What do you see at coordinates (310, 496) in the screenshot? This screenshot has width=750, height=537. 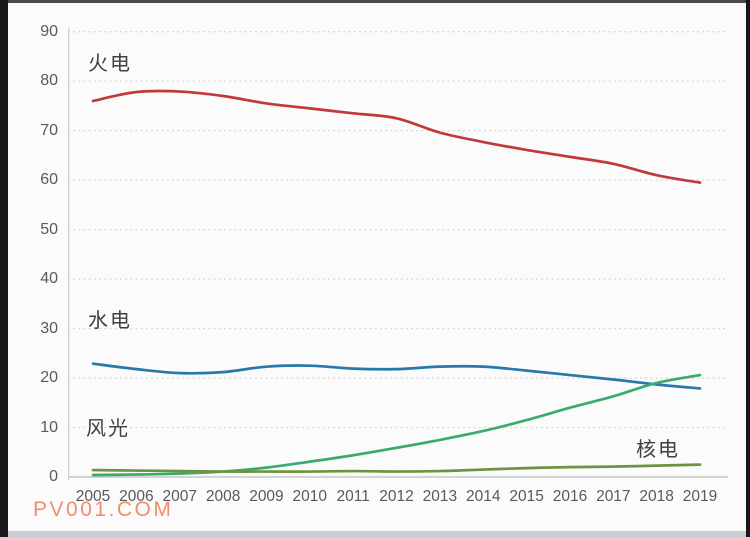 I see `x-axis-tick-label: 2010` at bounding box center [310, 496].